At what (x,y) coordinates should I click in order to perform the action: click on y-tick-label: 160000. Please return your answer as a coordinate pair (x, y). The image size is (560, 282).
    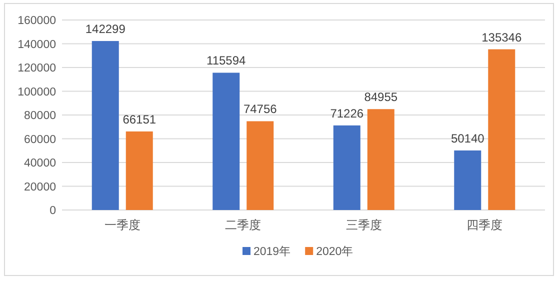
    Looking at the image, I should click on (37, 21).